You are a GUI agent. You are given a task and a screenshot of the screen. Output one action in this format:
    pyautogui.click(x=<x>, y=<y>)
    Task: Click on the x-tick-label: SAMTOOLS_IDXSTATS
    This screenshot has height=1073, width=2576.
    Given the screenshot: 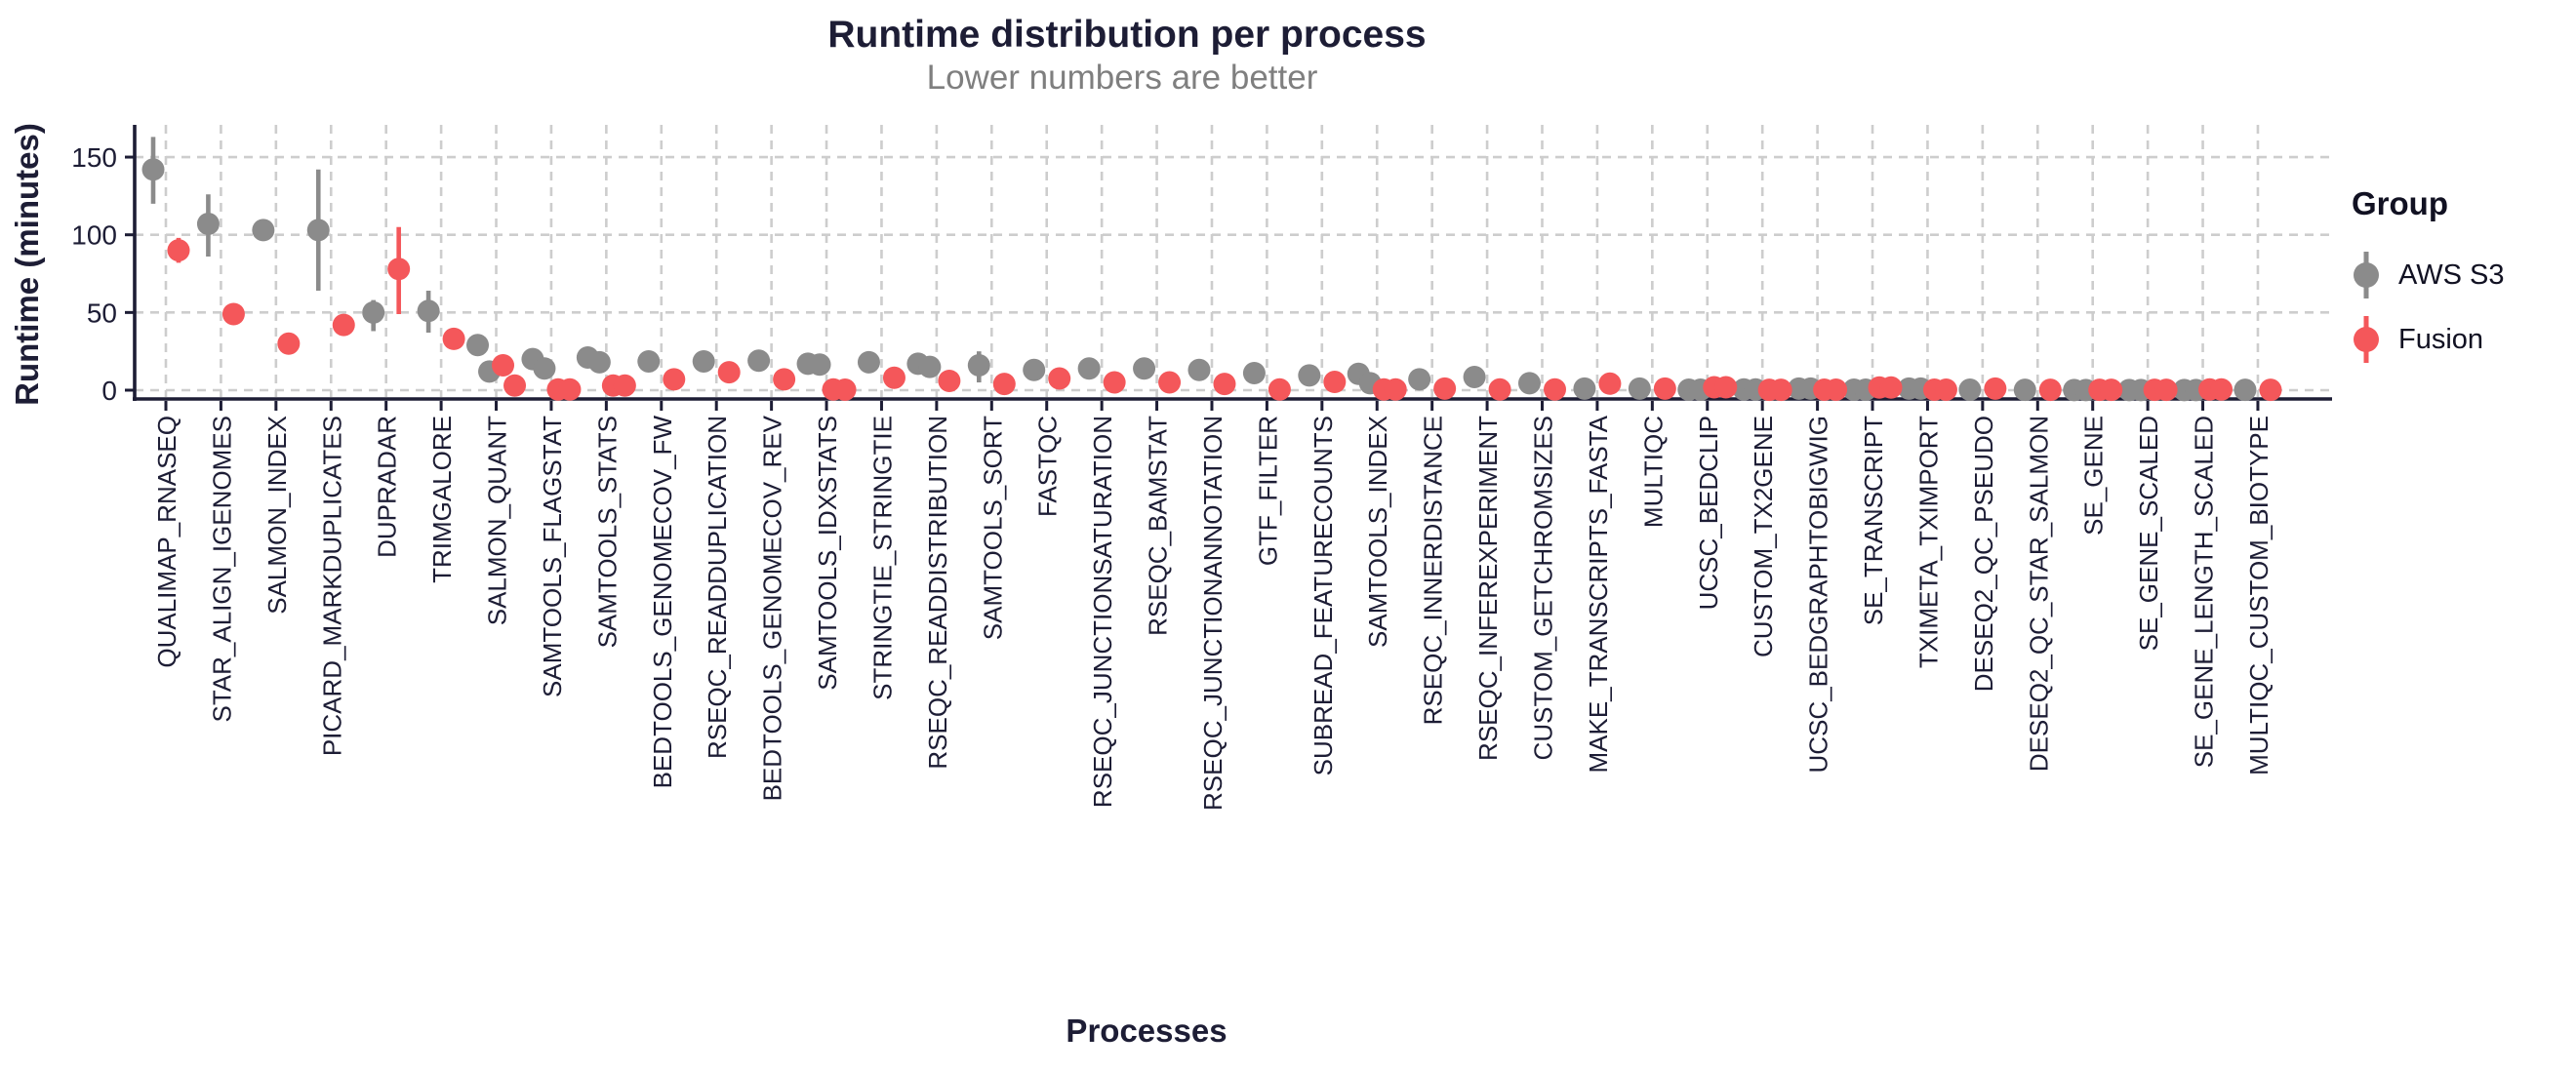 What is the action you would take?
    pyautogui.click(x=827, y=553)
    